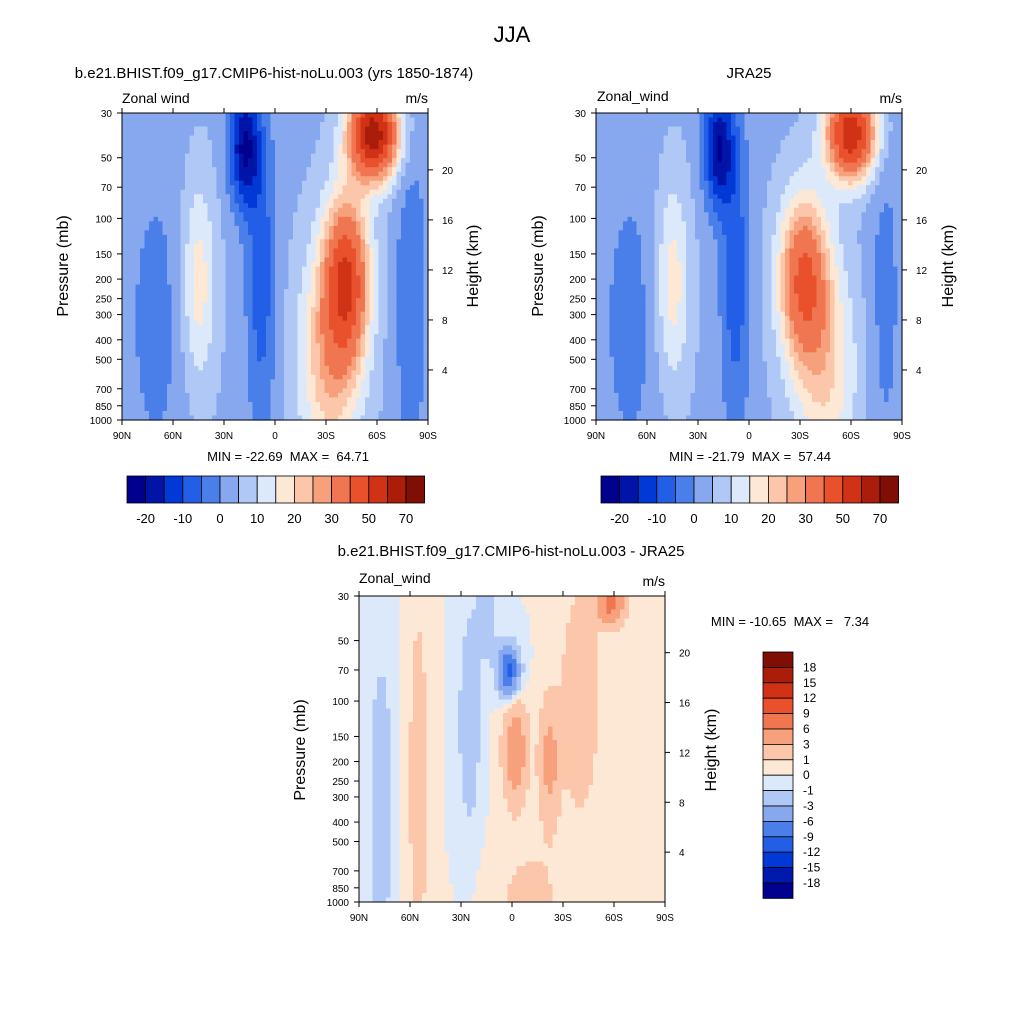 The height and width of the screenshot is (1024, 1024). What do you see at coordinates (445, 371) in the screenshot?
I see `y-right-tick-label: 4` at bounding box center [445, 371].